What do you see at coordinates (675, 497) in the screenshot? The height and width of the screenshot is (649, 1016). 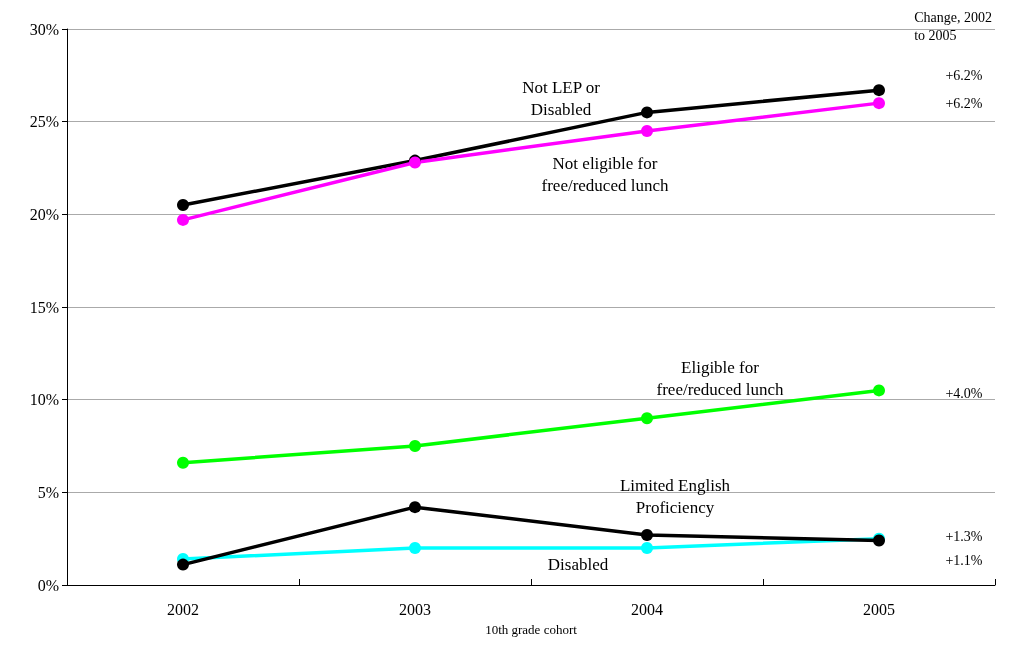 I see `series-label: Limited English Proficiency` at bounding box center [675, 497].